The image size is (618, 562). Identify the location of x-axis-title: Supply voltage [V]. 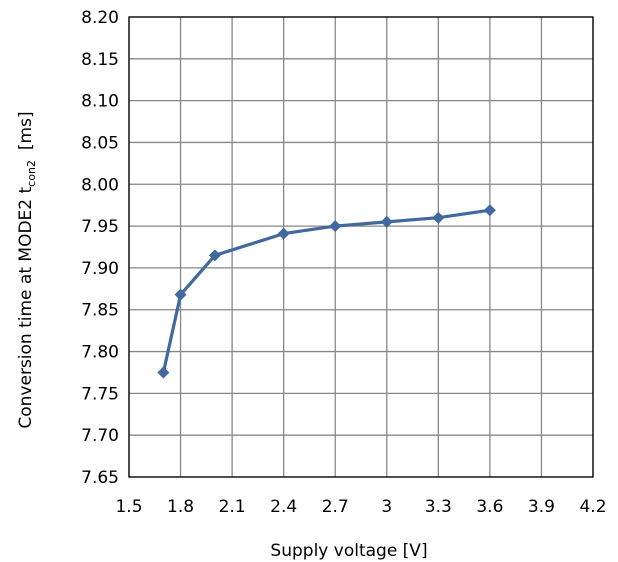
(348, 551).